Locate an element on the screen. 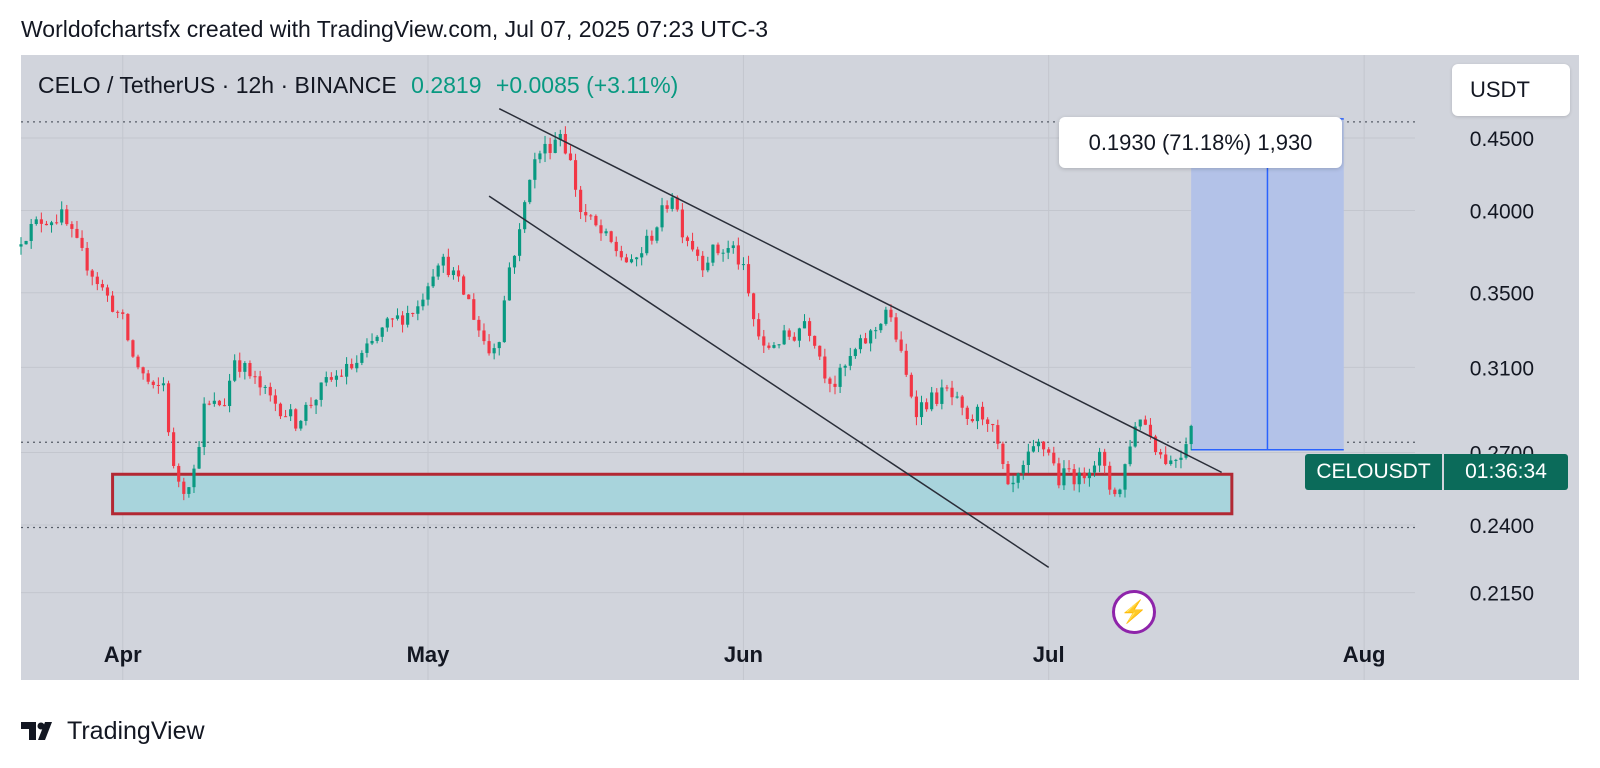  y-tick-label-3: 0.3100 is located at coordinates (1502, 368).